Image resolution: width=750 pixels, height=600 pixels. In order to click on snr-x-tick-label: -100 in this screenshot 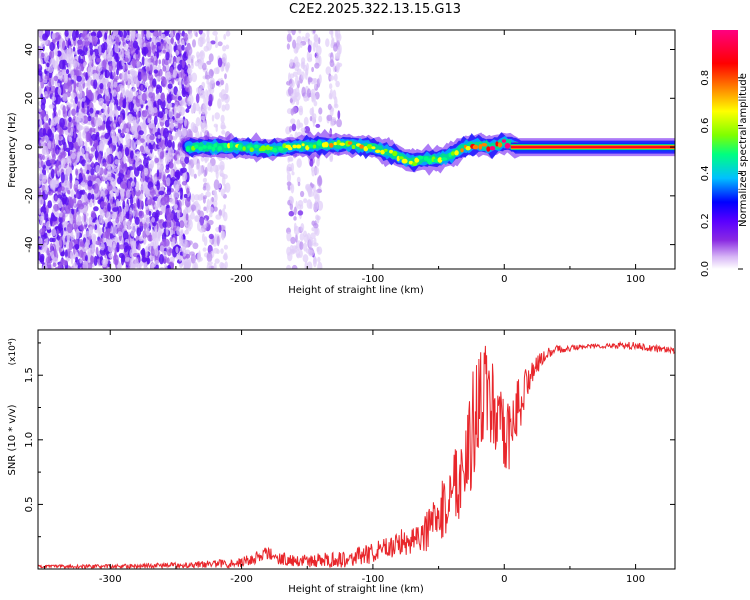, I will do `click(373, 579)`.